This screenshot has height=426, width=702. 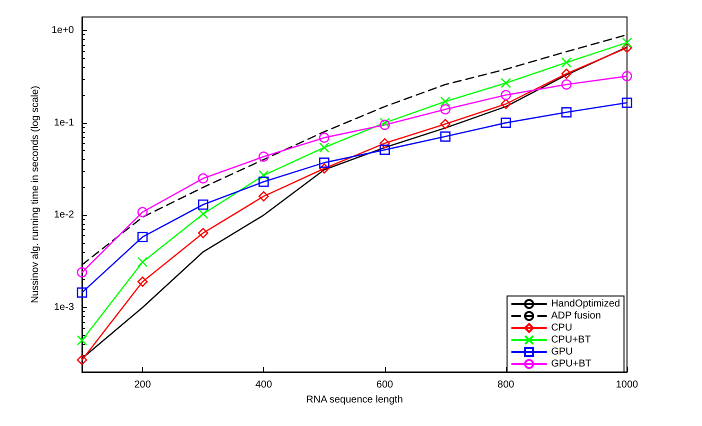 I want to click on x-tick-label: 200, so click(x=143, y=385).